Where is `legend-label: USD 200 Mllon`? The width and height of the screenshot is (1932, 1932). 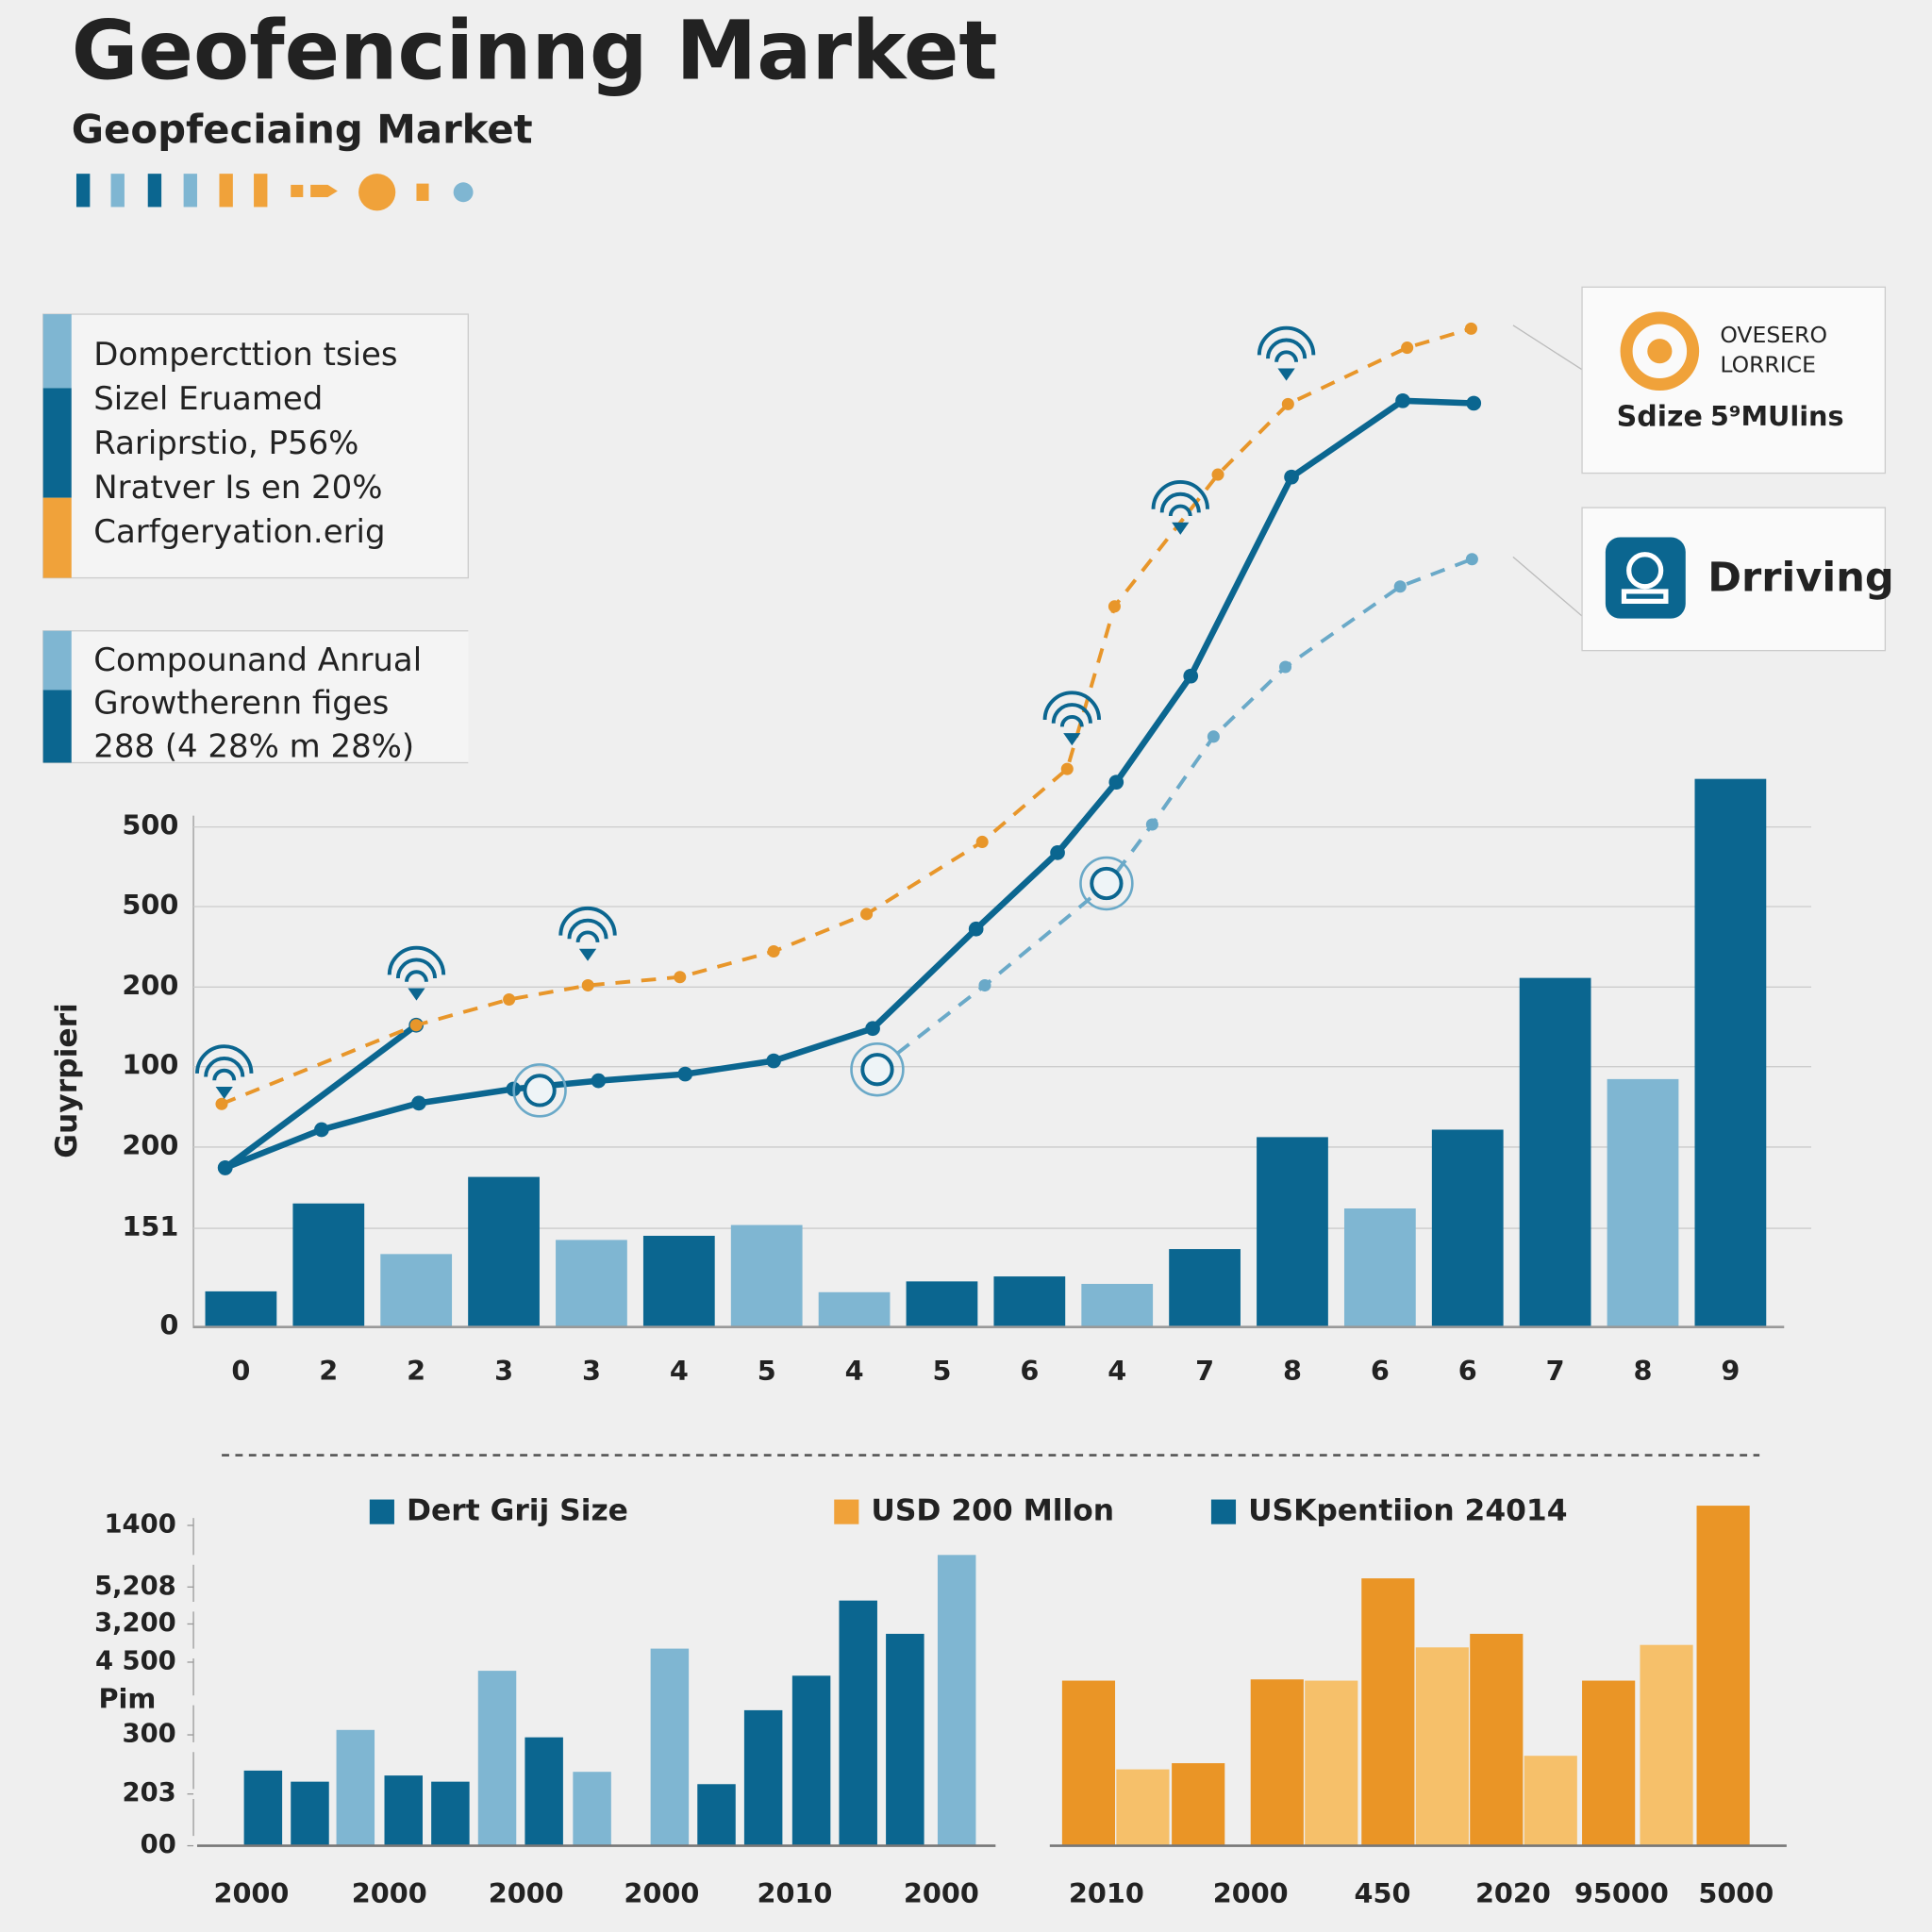 legend-label: USD 200 Mllon is located at coordinates (993, 1511).